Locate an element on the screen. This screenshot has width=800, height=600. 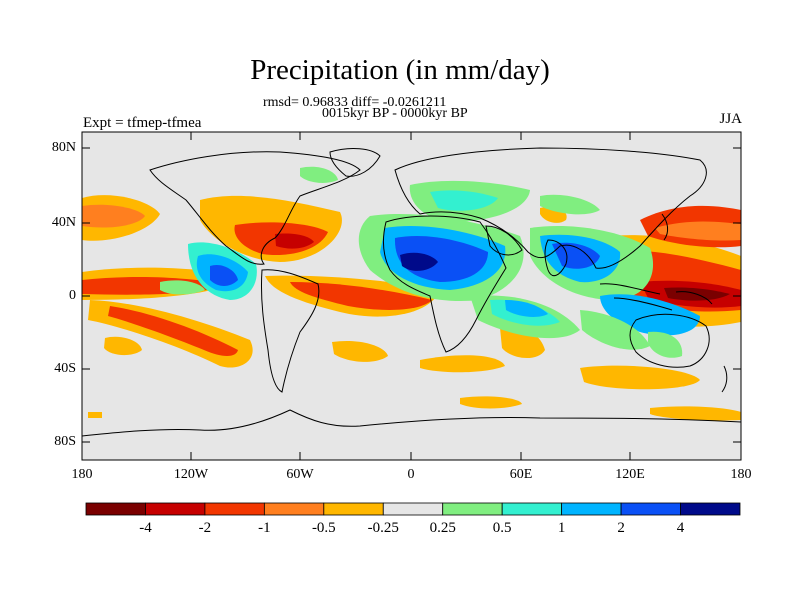
coastline-australia is located at coordinates (669, 340).